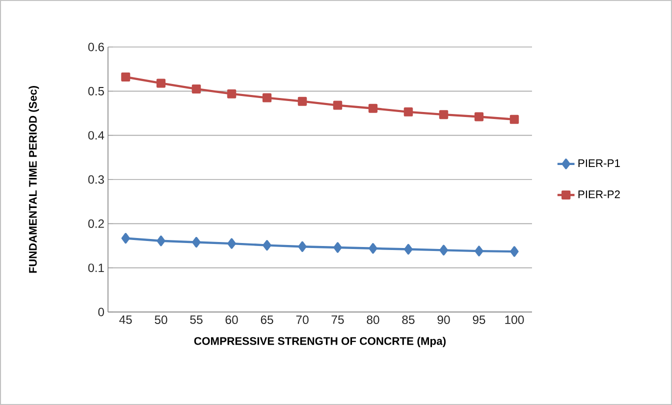  Describe the element at coordinates (161, 320) in the screenshot. I see `x-tick-label: 50` at that location.